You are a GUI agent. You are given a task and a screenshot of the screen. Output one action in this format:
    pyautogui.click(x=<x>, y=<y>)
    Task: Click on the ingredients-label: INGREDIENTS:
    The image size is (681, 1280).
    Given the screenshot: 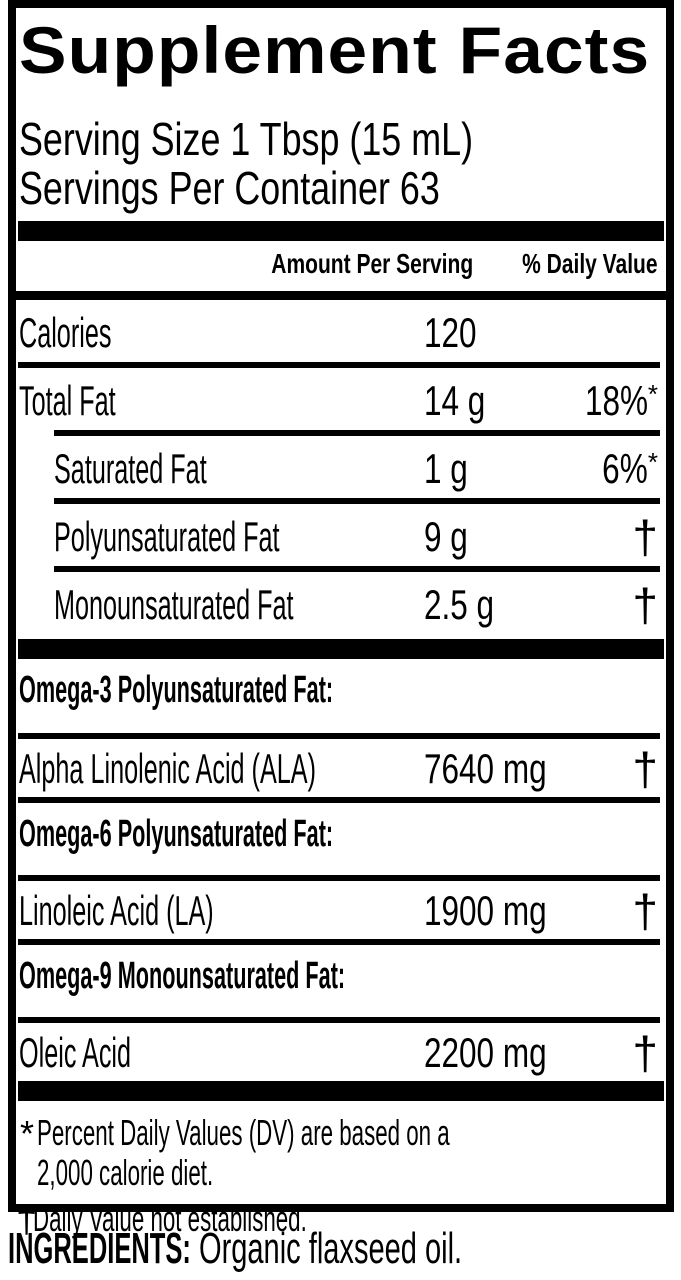 What is the action you would take?
    pyautogui.click(x=99, y=1248)
    